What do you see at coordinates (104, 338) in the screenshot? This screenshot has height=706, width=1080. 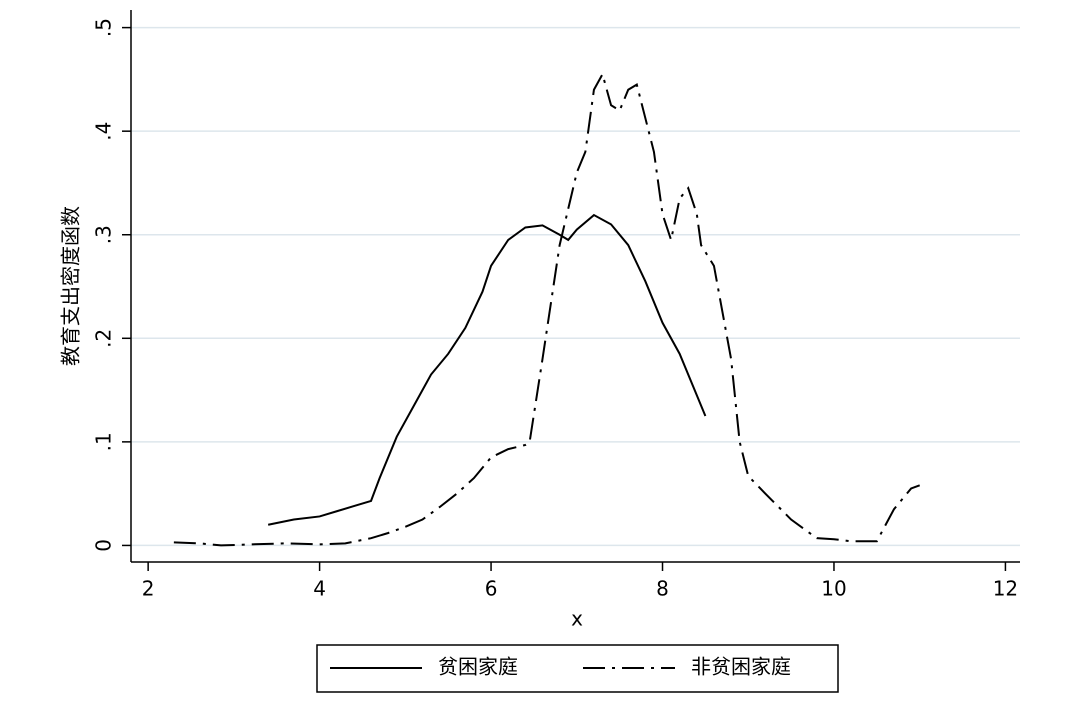 I see `y-tick-label: .2` at bounding box center [104, 338].